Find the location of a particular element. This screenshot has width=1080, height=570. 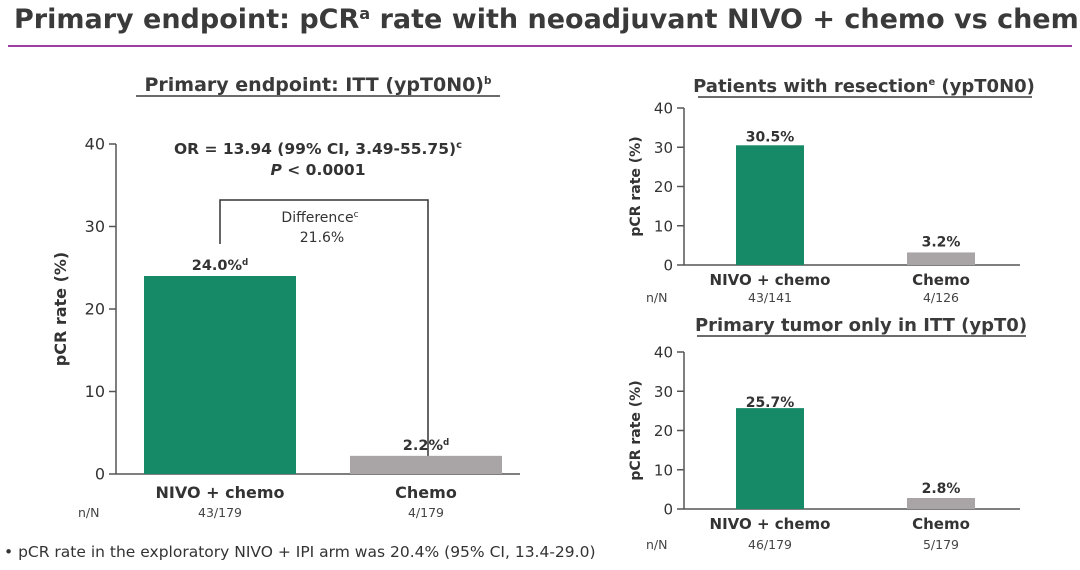

chart1-y-tick-label: 0 is located at coordinates (100, 474).